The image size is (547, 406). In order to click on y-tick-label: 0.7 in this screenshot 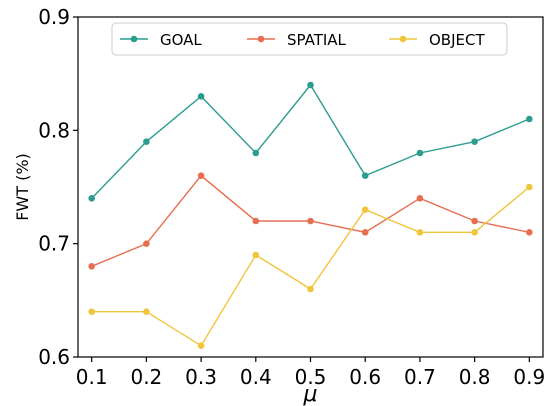, I will do `click(54, 244)`.